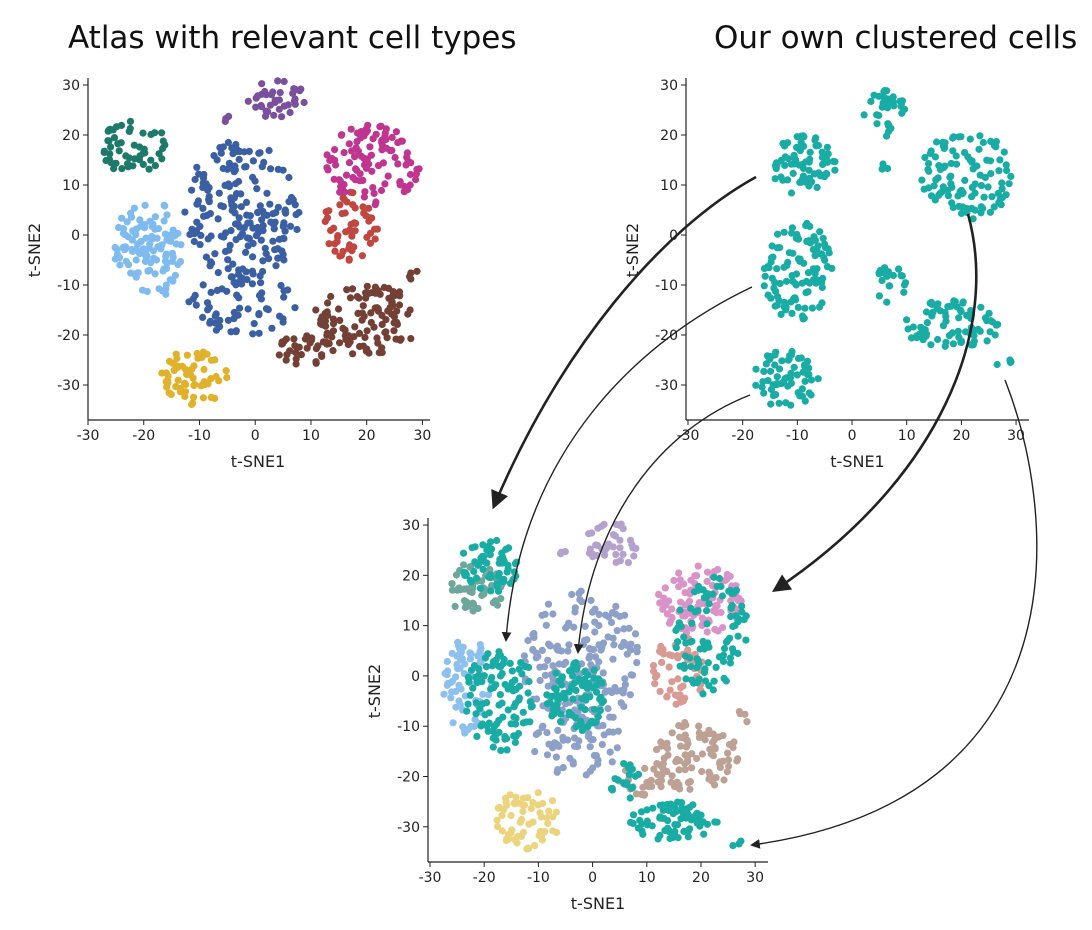 Image resolution: width=1092 pixels, height=930 pixels. What do you see at coordinates (408, 727) in the screenshot?
I see `merged-y-tick-label: -10` at bounding box center [408, 727].